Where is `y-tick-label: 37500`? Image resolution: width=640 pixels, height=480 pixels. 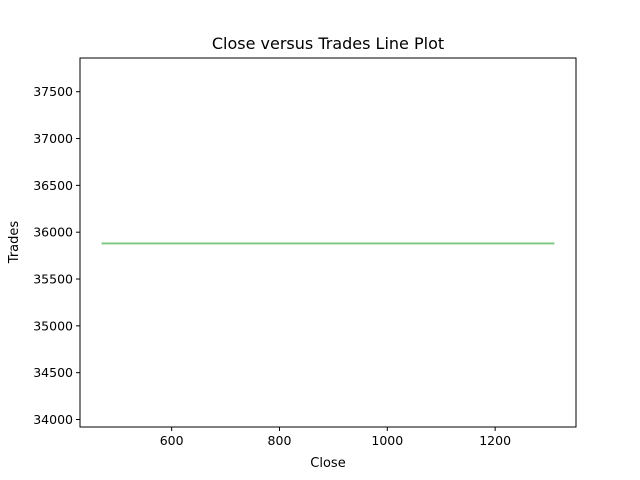 y-tick-label: 37500 is located at coordinates (53, 91).